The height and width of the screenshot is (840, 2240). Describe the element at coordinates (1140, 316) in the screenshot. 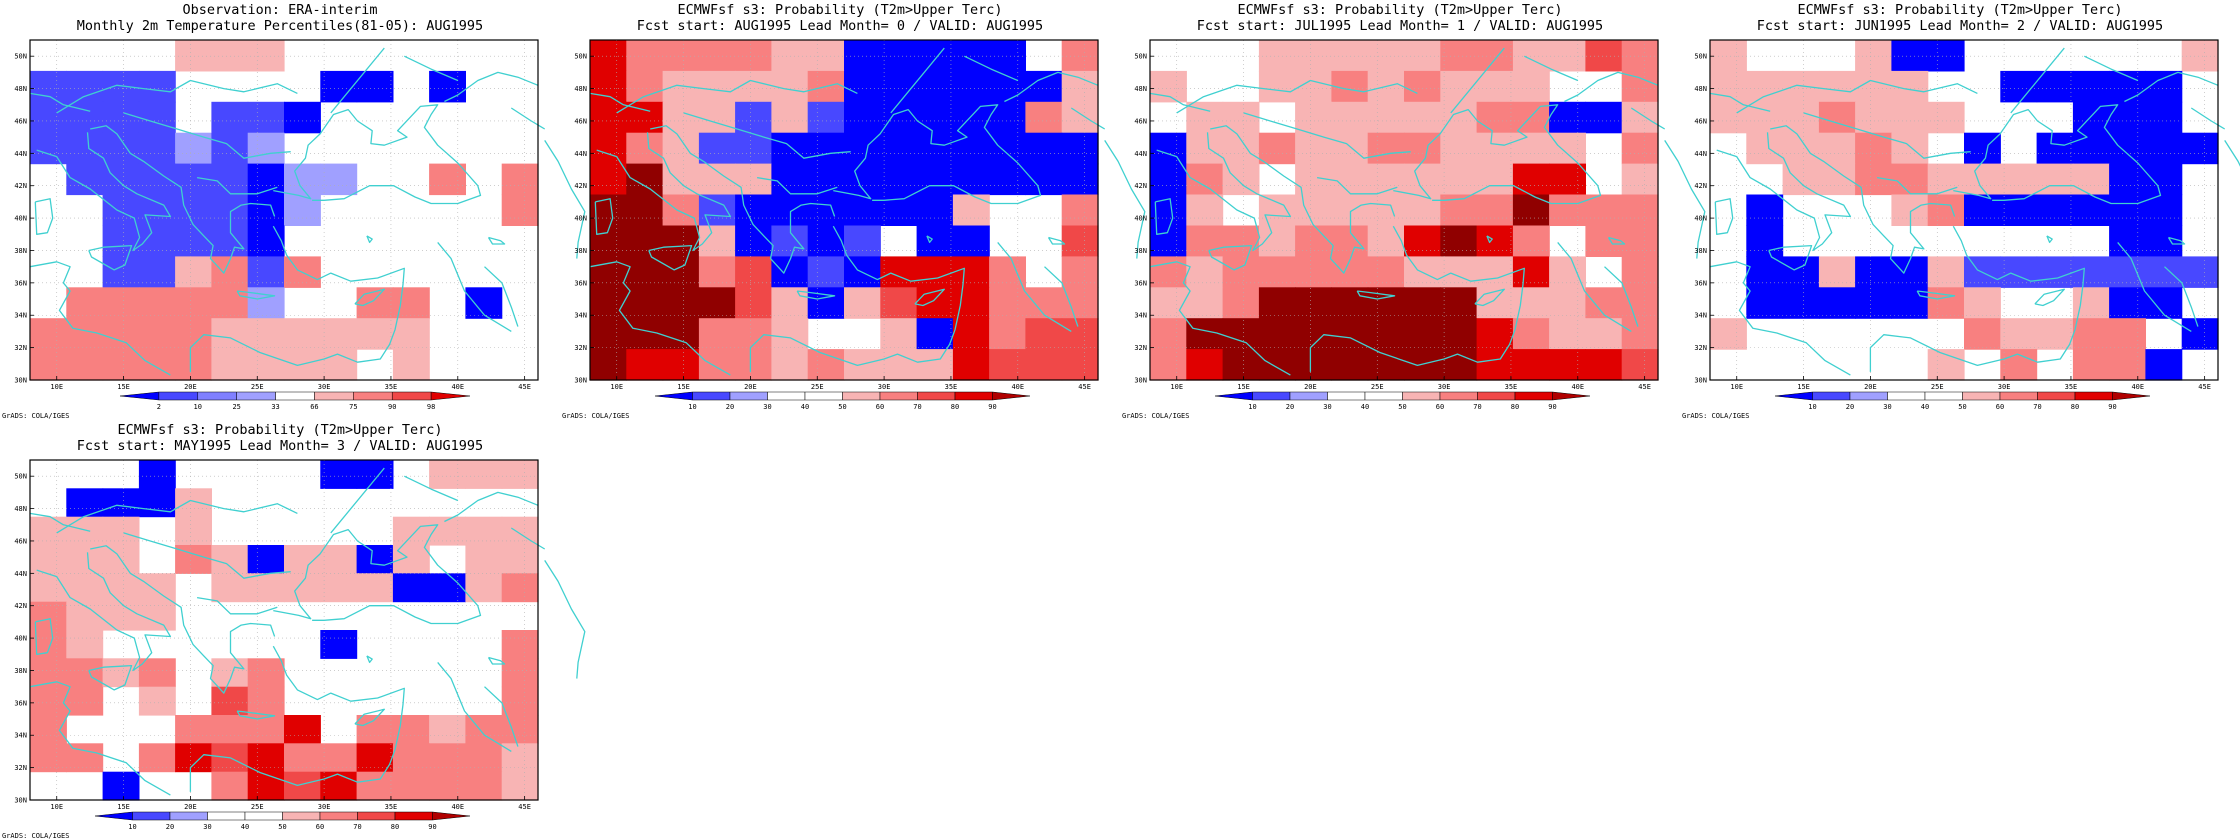

I see `lat-tick-label: 34N` at that location.